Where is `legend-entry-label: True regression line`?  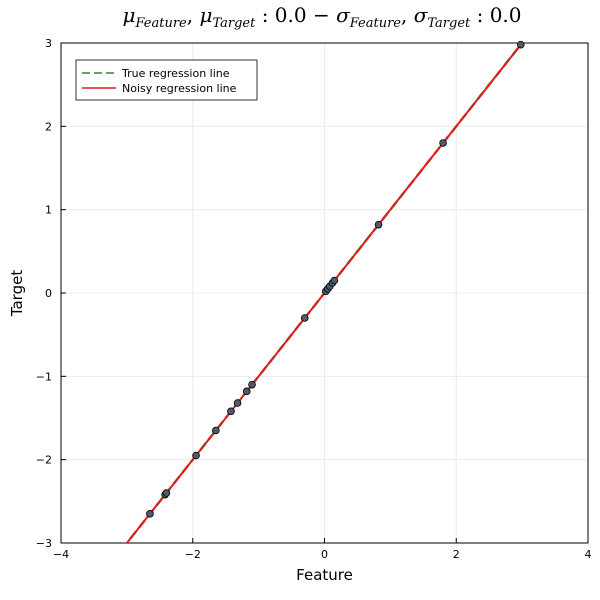 legend-entry-label: True regression line is located at coordinates (175, 73).